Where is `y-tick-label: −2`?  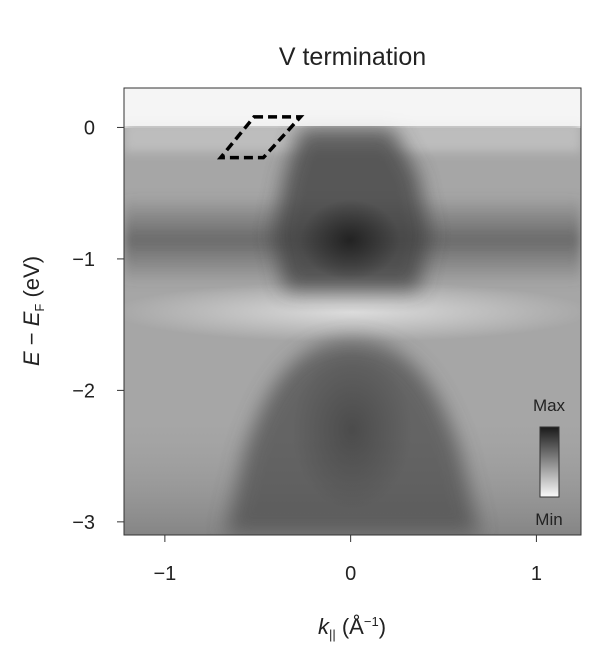
y-tick-label: −2 is located at coordinates (83, 391).